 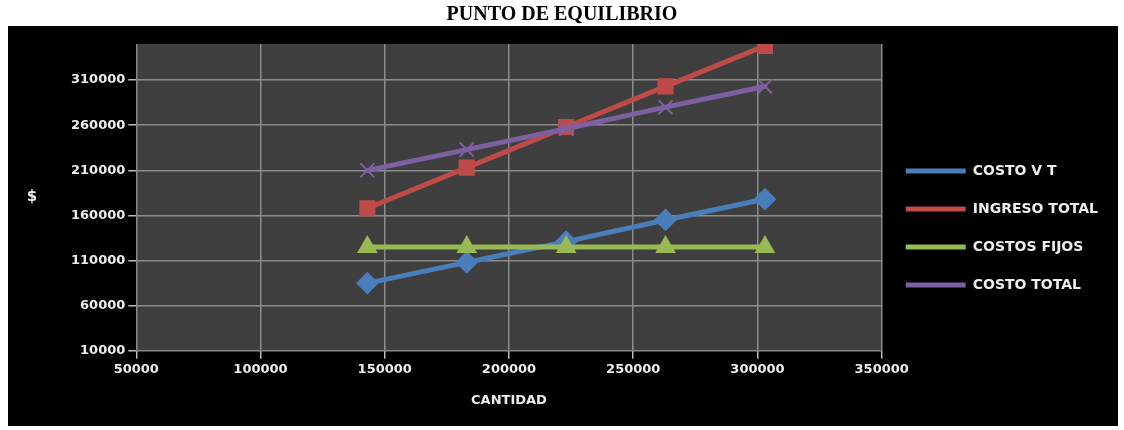 What do you see at coordinates (260, 368) in the screenshot?
I see `x-tick-label: 100000` at bounding box center [260, 368].